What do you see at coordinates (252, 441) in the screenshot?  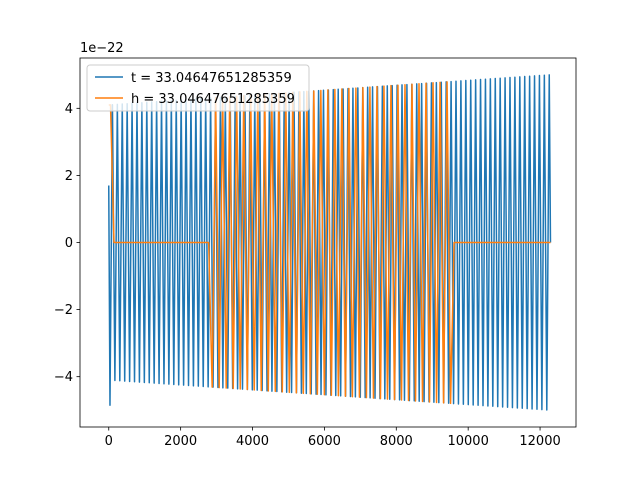 I see `x-tick-label: 4000` at bounding box center [252, 441].